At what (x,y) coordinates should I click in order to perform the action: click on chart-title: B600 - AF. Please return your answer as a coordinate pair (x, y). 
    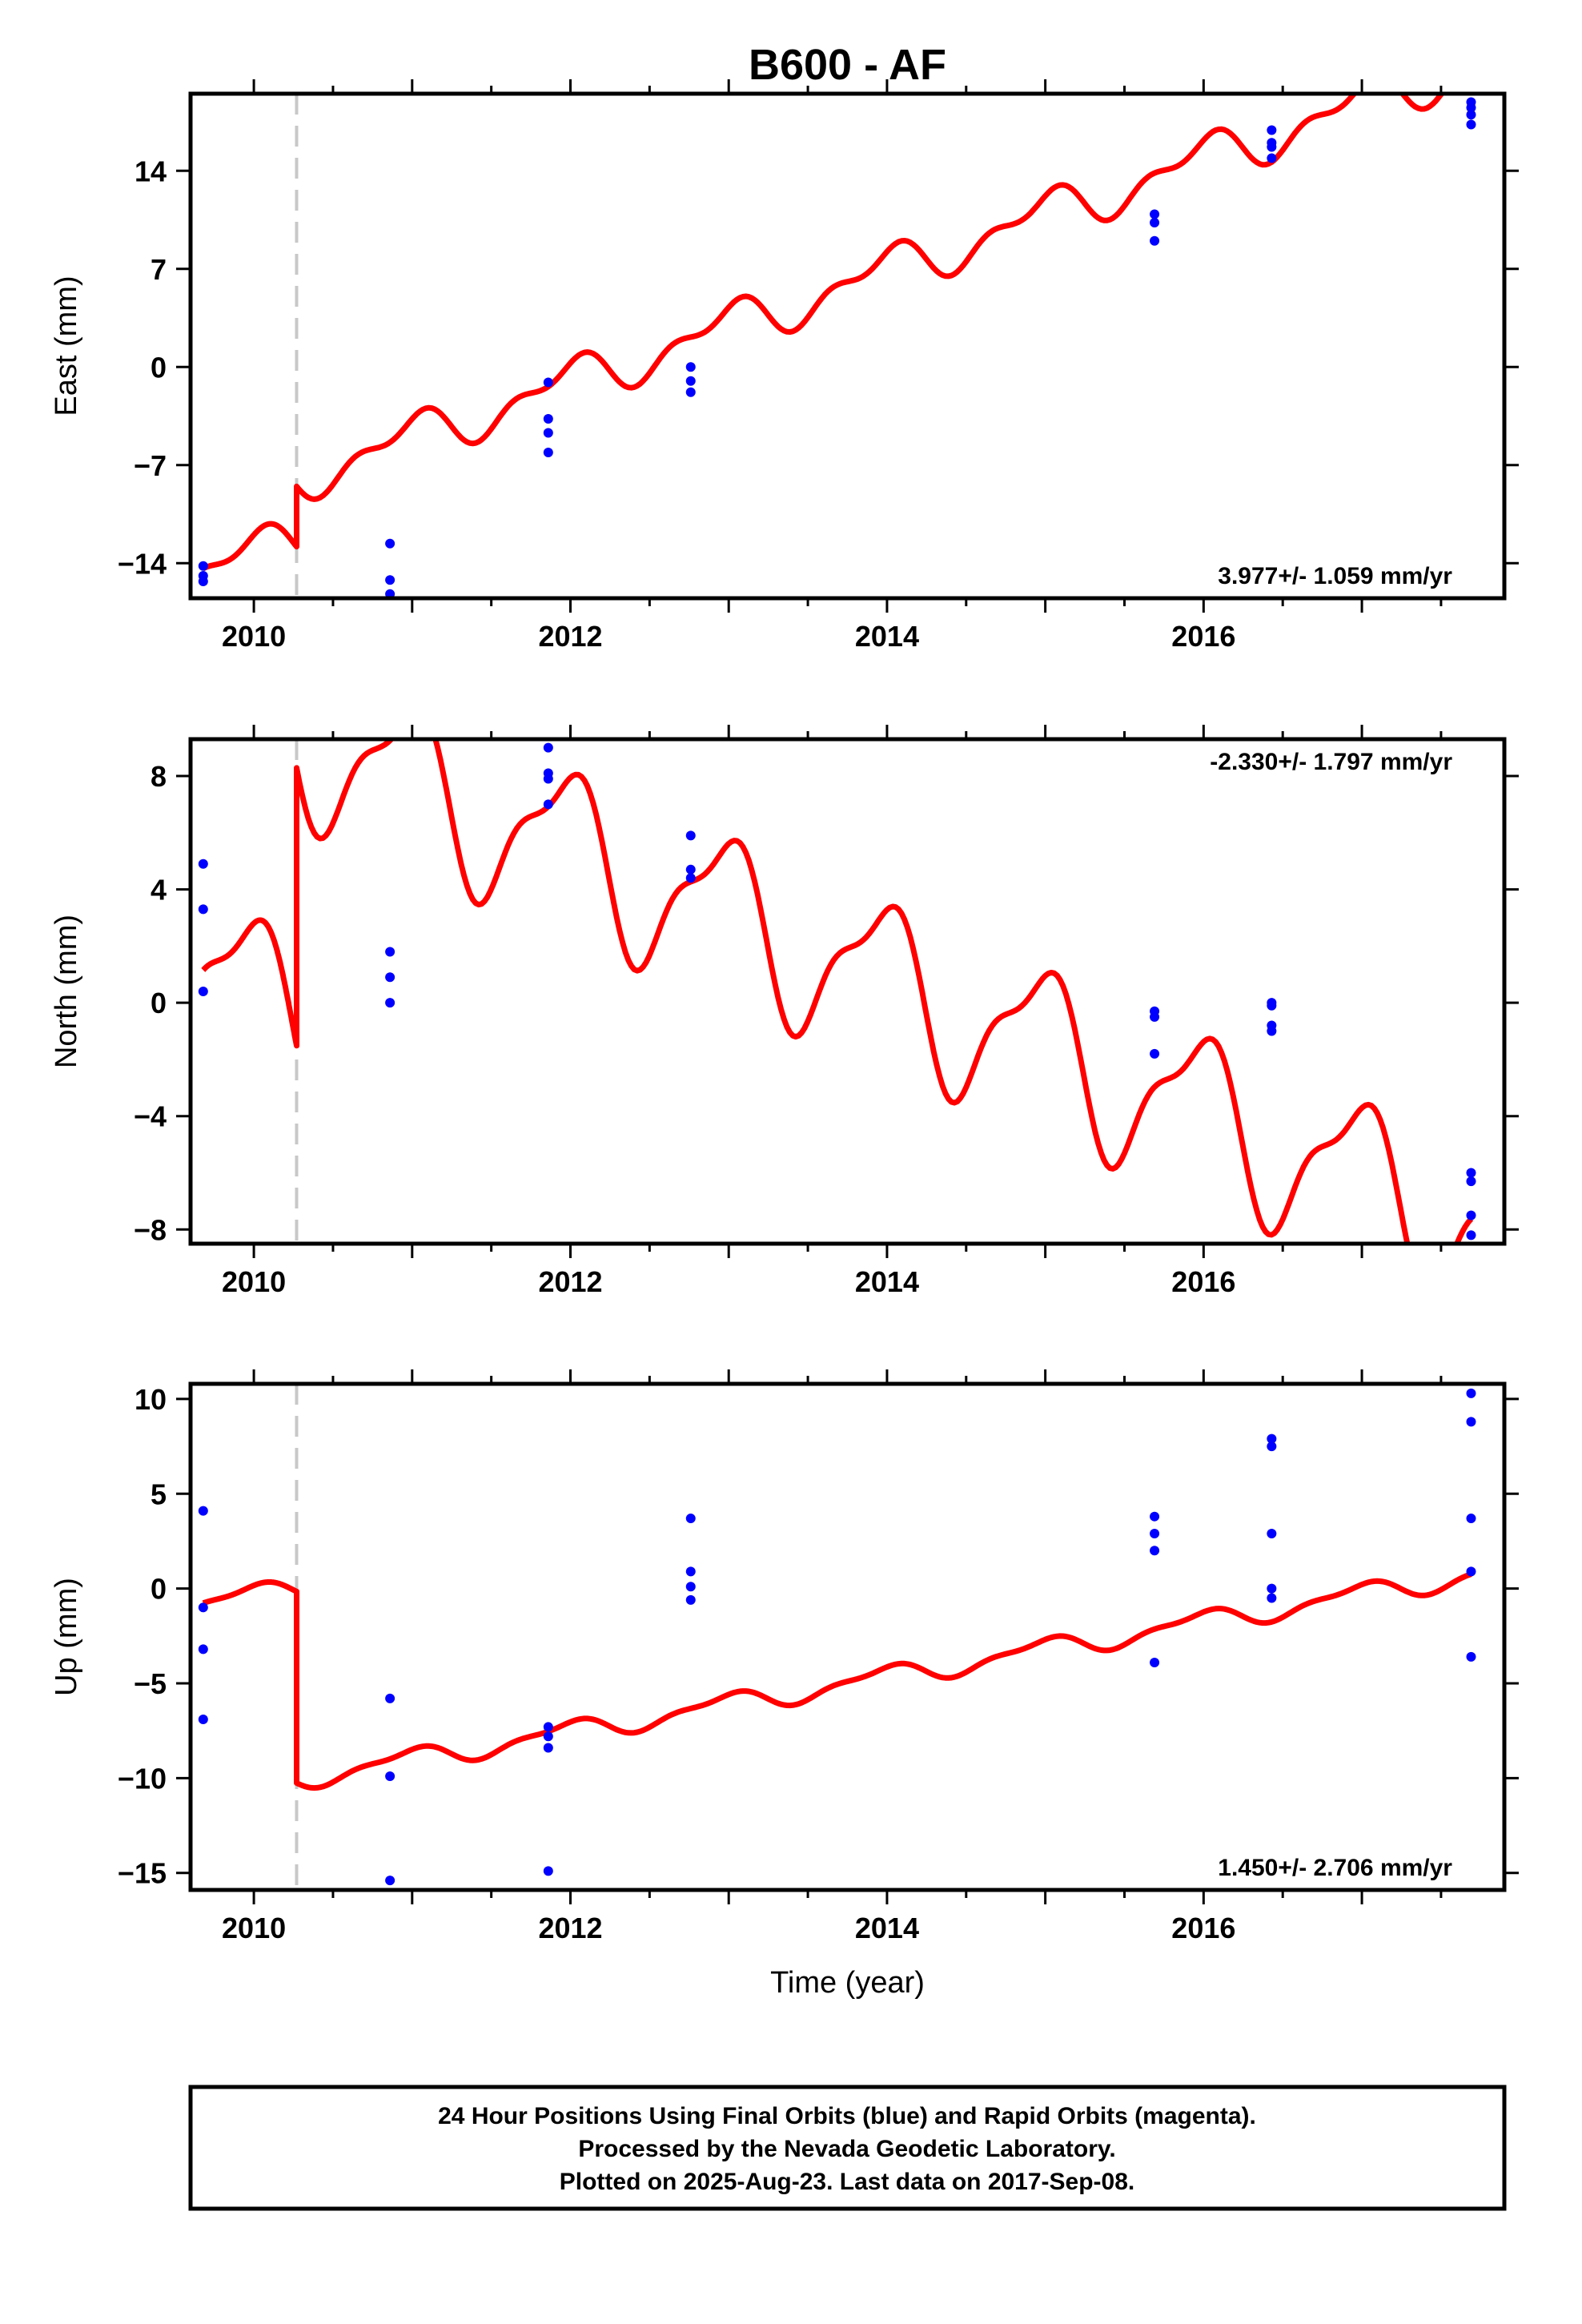
    Looking at the image, I should click on (847, 65).